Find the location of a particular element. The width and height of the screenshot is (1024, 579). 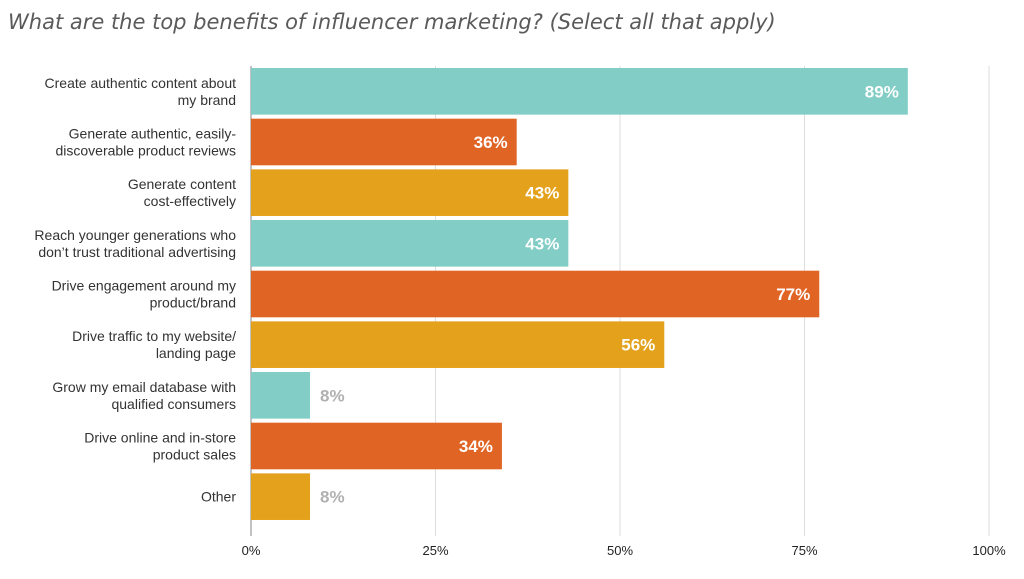

x-tick-label: 75% is located at coordinates (804, 550).